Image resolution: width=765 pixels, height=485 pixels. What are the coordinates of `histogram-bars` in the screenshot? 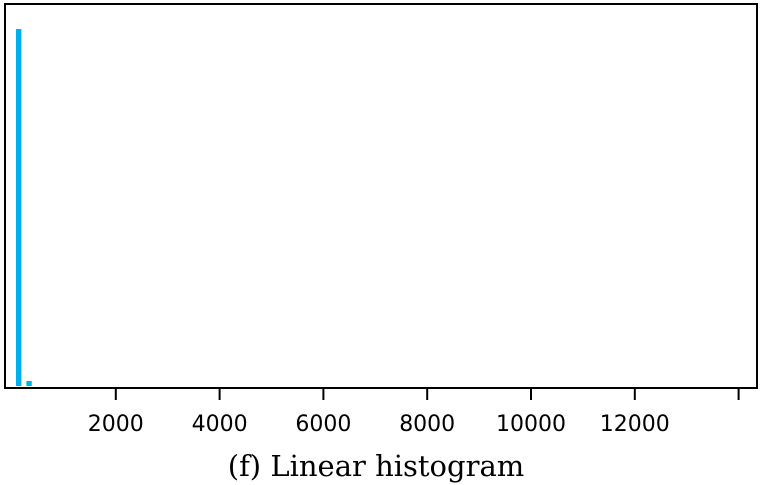 It's located at (24, 207).